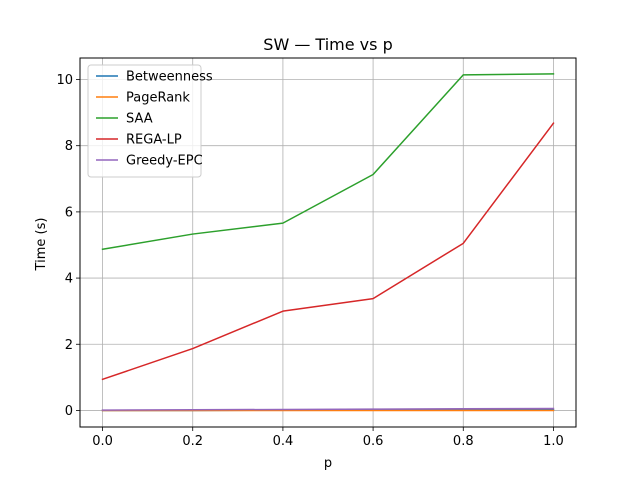  Describe the element at coordinates (328, 409) in the screenshot. I see `series-line-greedy-epc` at that location.